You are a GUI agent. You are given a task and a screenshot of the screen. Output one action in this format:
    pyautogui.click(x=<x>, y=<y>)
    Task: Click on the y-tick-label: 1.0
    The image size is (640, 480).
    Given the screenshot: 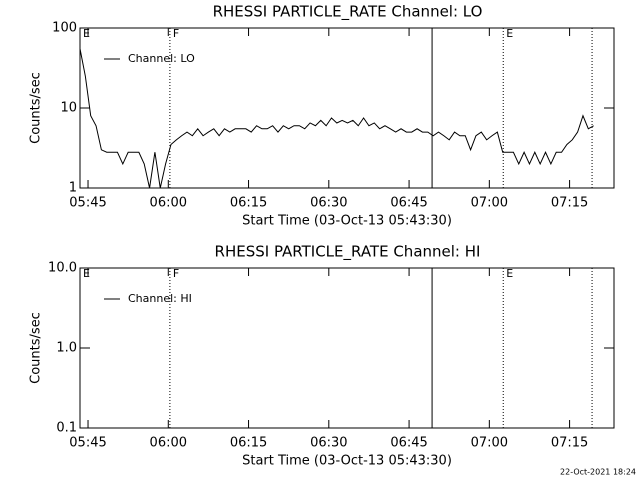 What is the action you would take?
    pyautogui.click(x=66, y=348)
    